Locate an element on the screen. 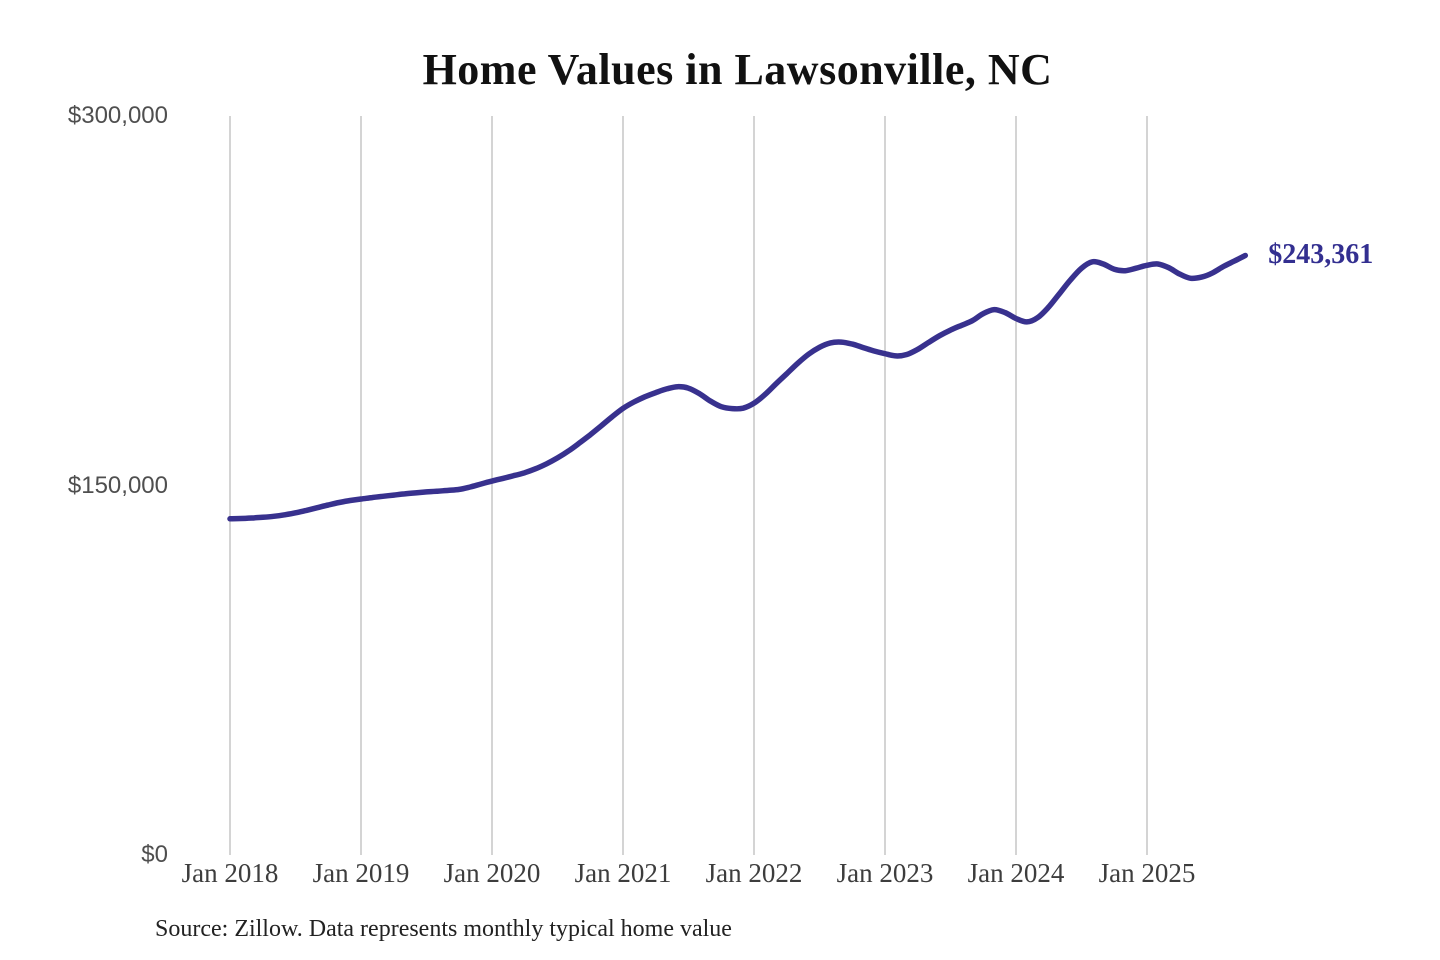 The image size is (1440, 960). y-axis-label-150000: $150,000 is located at coordinates (117, 485).